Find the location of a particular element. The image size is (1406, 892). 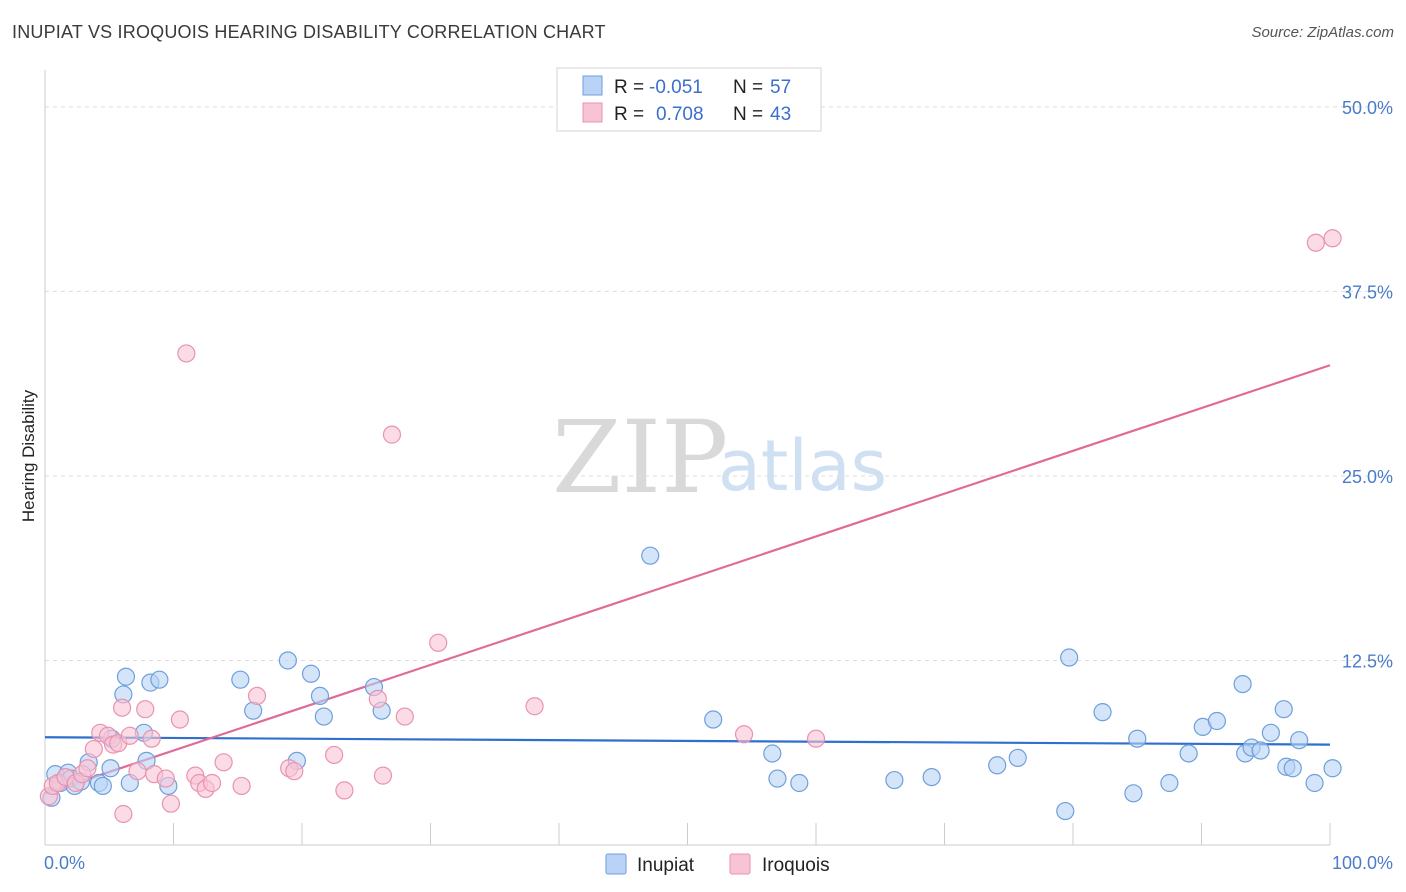

watermark-atlas: atlas is located at coordinates (802, 466).